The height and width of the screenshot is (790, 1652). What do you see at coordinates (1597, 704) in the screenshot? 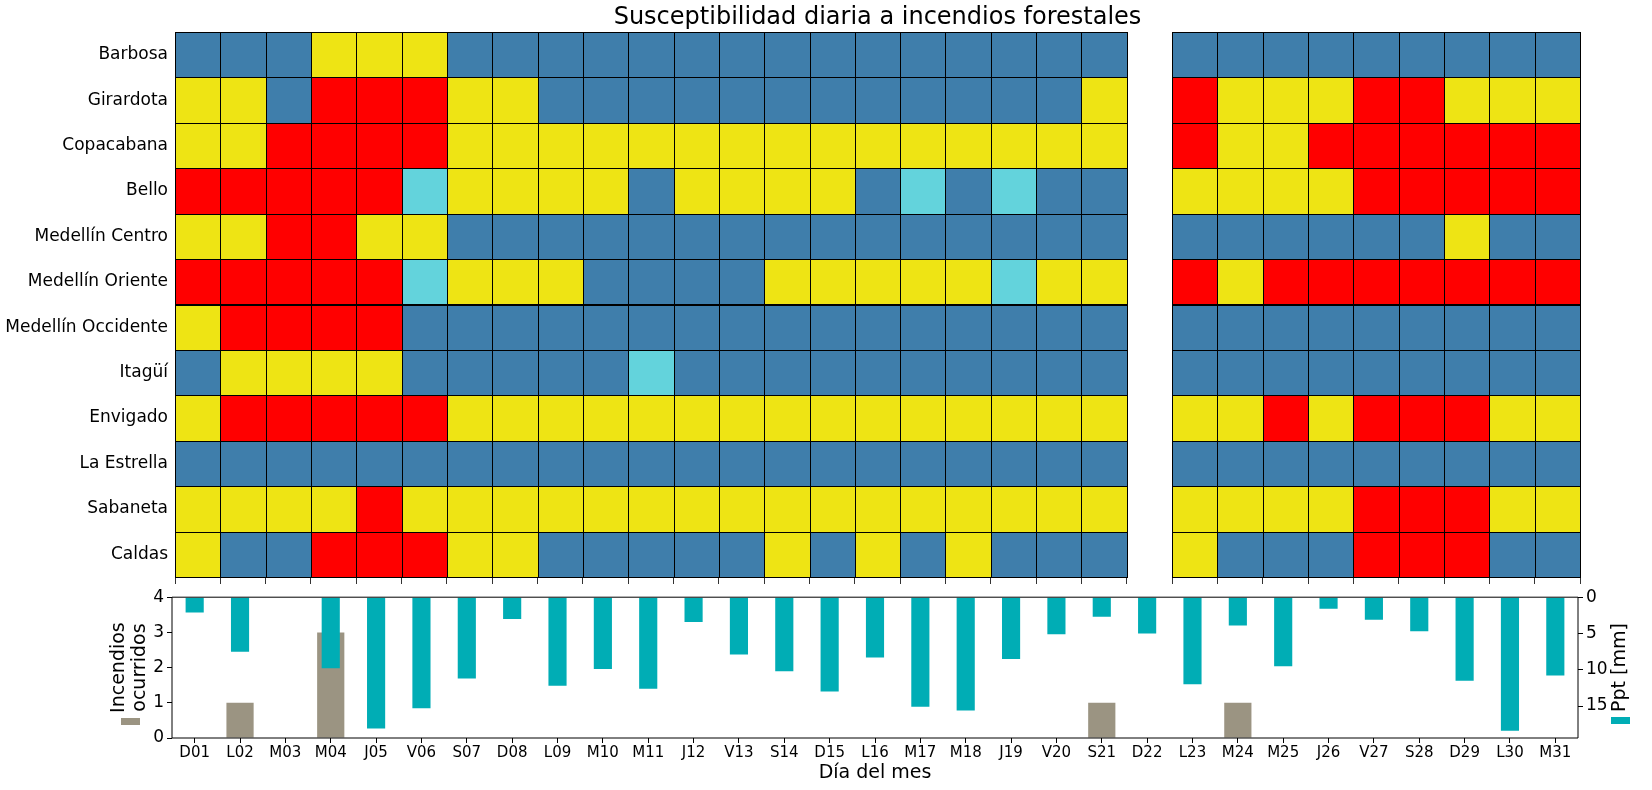
I see `y2-tick-label: 15` at bounding box center [1597, 704].